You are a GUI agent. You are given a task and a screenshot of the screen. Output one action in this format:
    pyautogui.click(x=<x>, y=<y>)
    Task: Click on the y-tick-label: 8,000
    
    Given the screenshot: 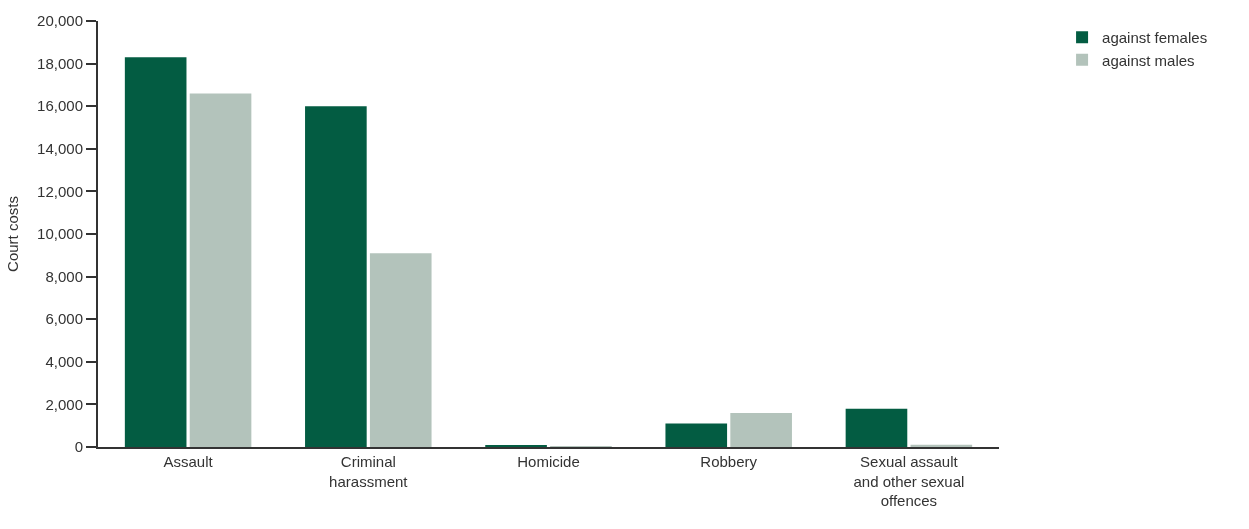 What is the action you would take?
    pyautogui.click(x=64, y=276)
    